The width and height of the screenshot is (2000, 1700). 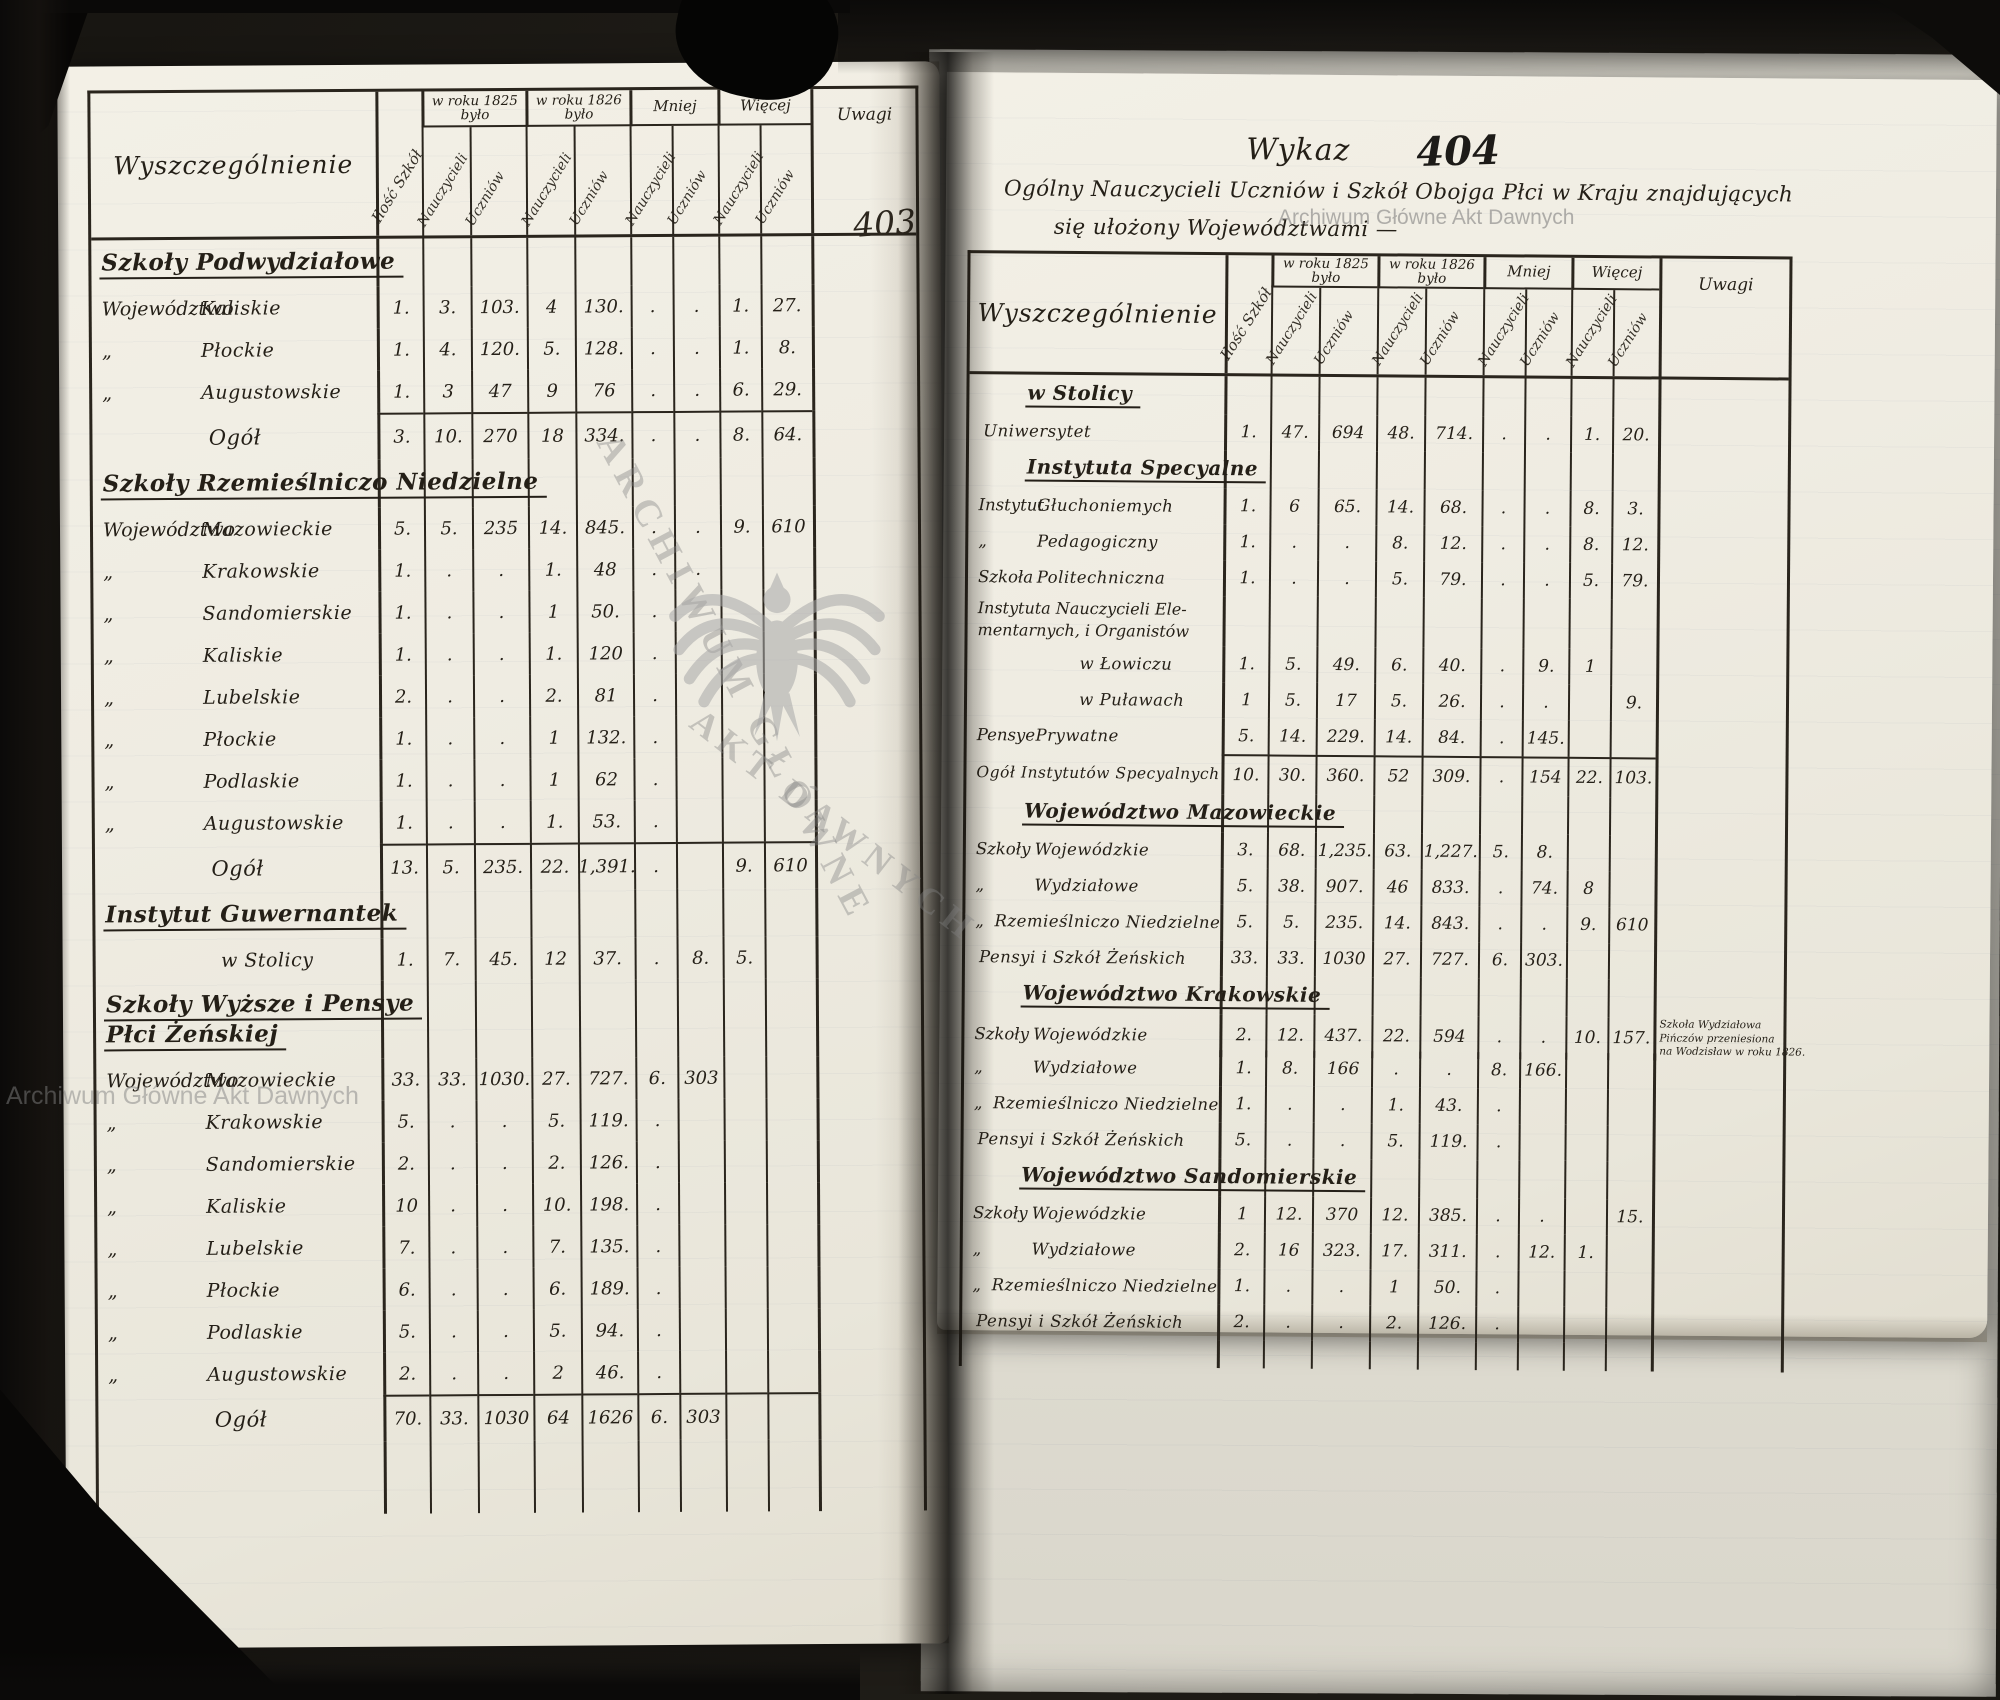 I want to click on value-cell: 8, so click(x=1587, y=889).